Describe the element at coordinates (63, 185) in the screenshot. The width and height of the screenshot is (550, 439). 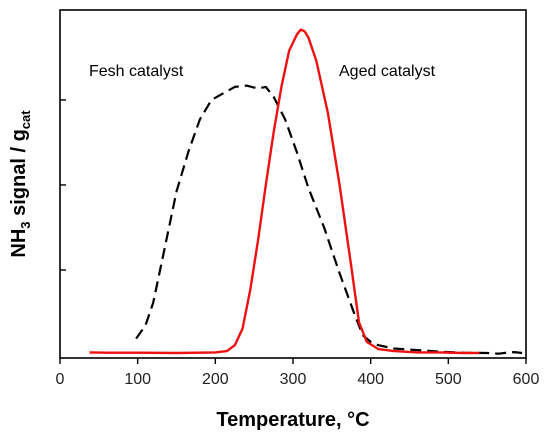
I see `y-axis` at that location.